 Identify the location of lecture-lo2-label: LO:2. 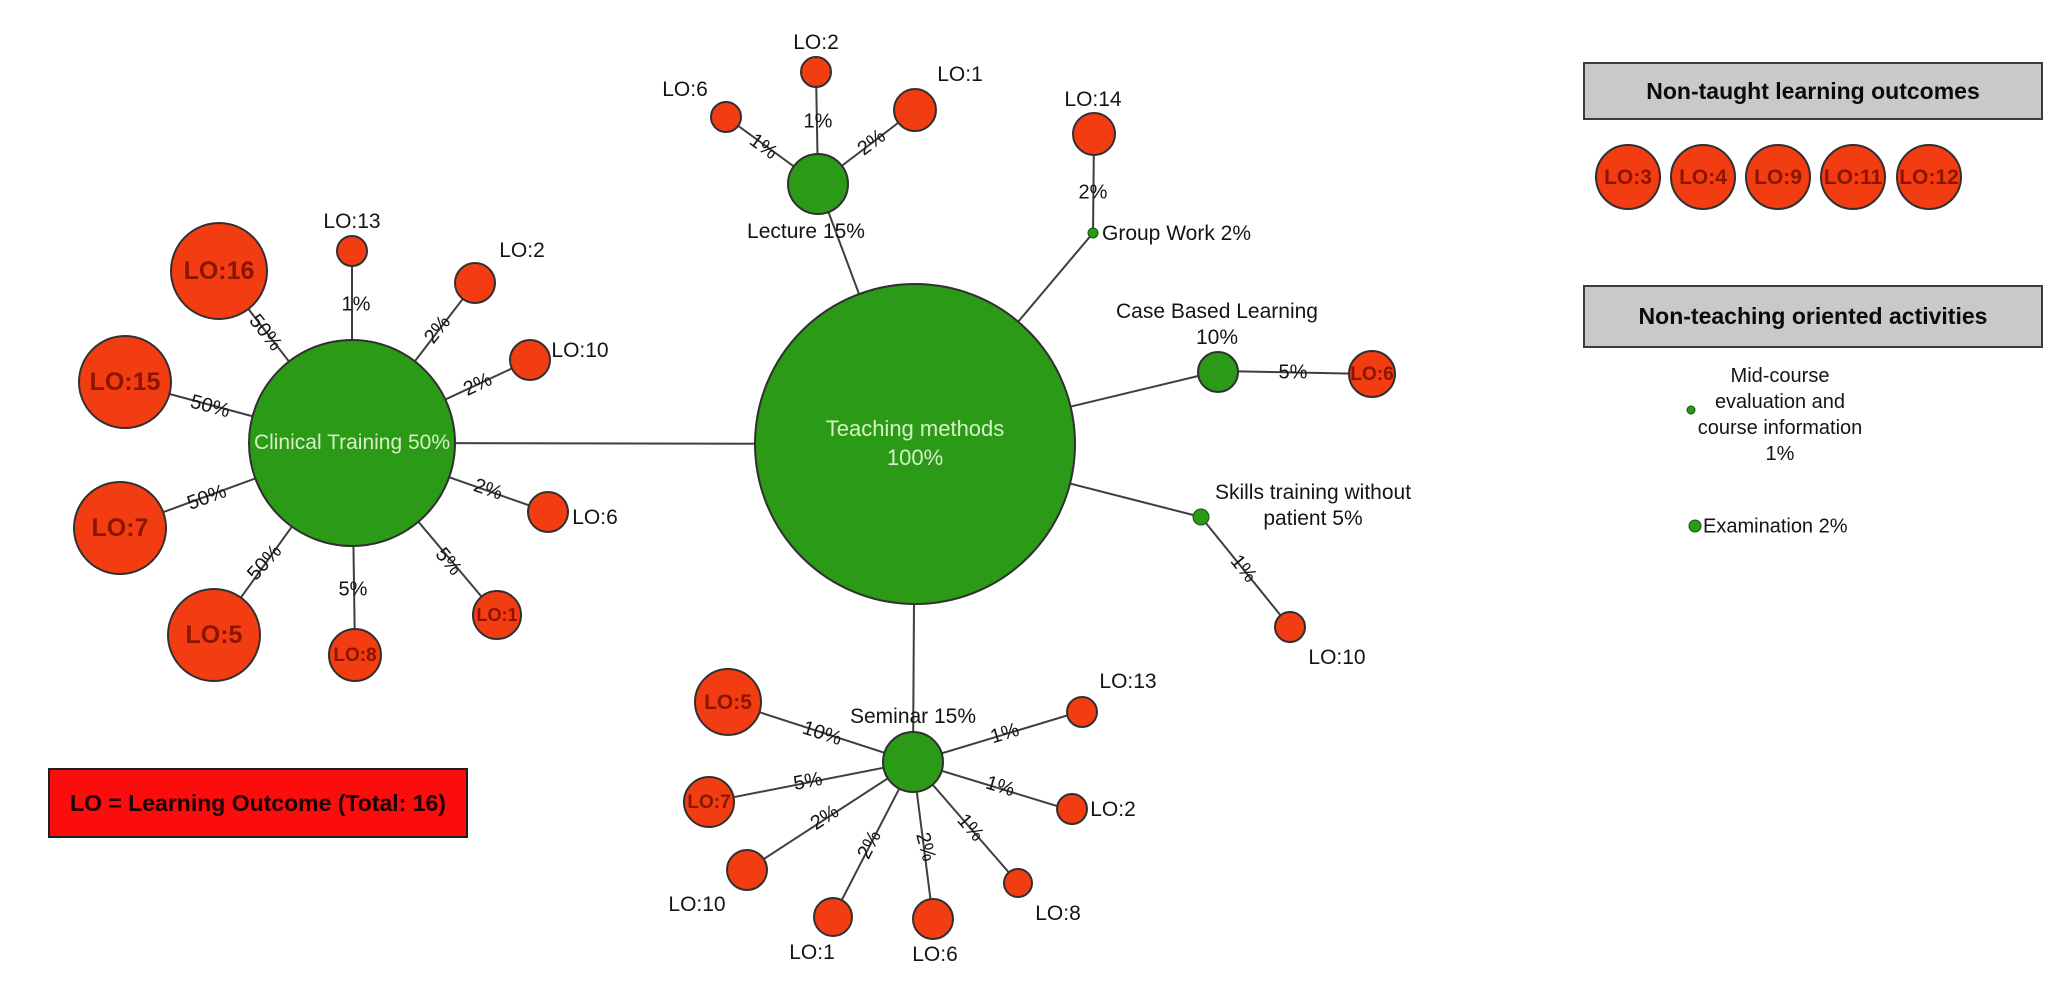
(816, 42).